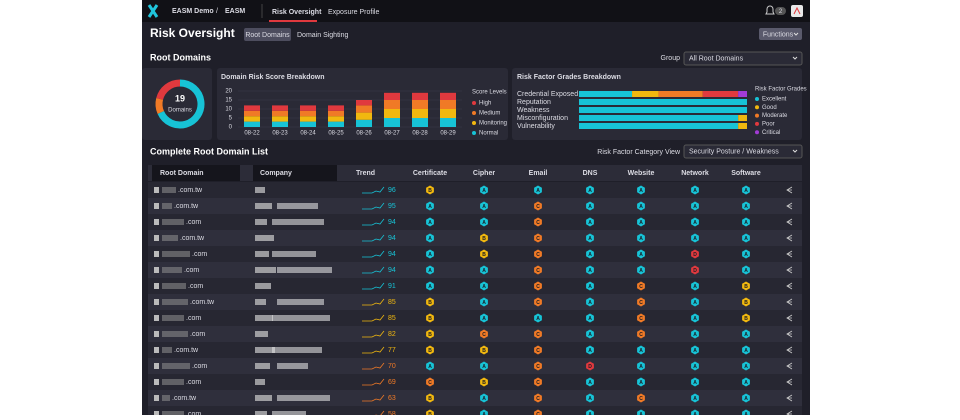  What do you see at coordinates (353, 12) in the screenshot?
I see `nav-tab: Exposure Profile` at bounding box center [353, 12].